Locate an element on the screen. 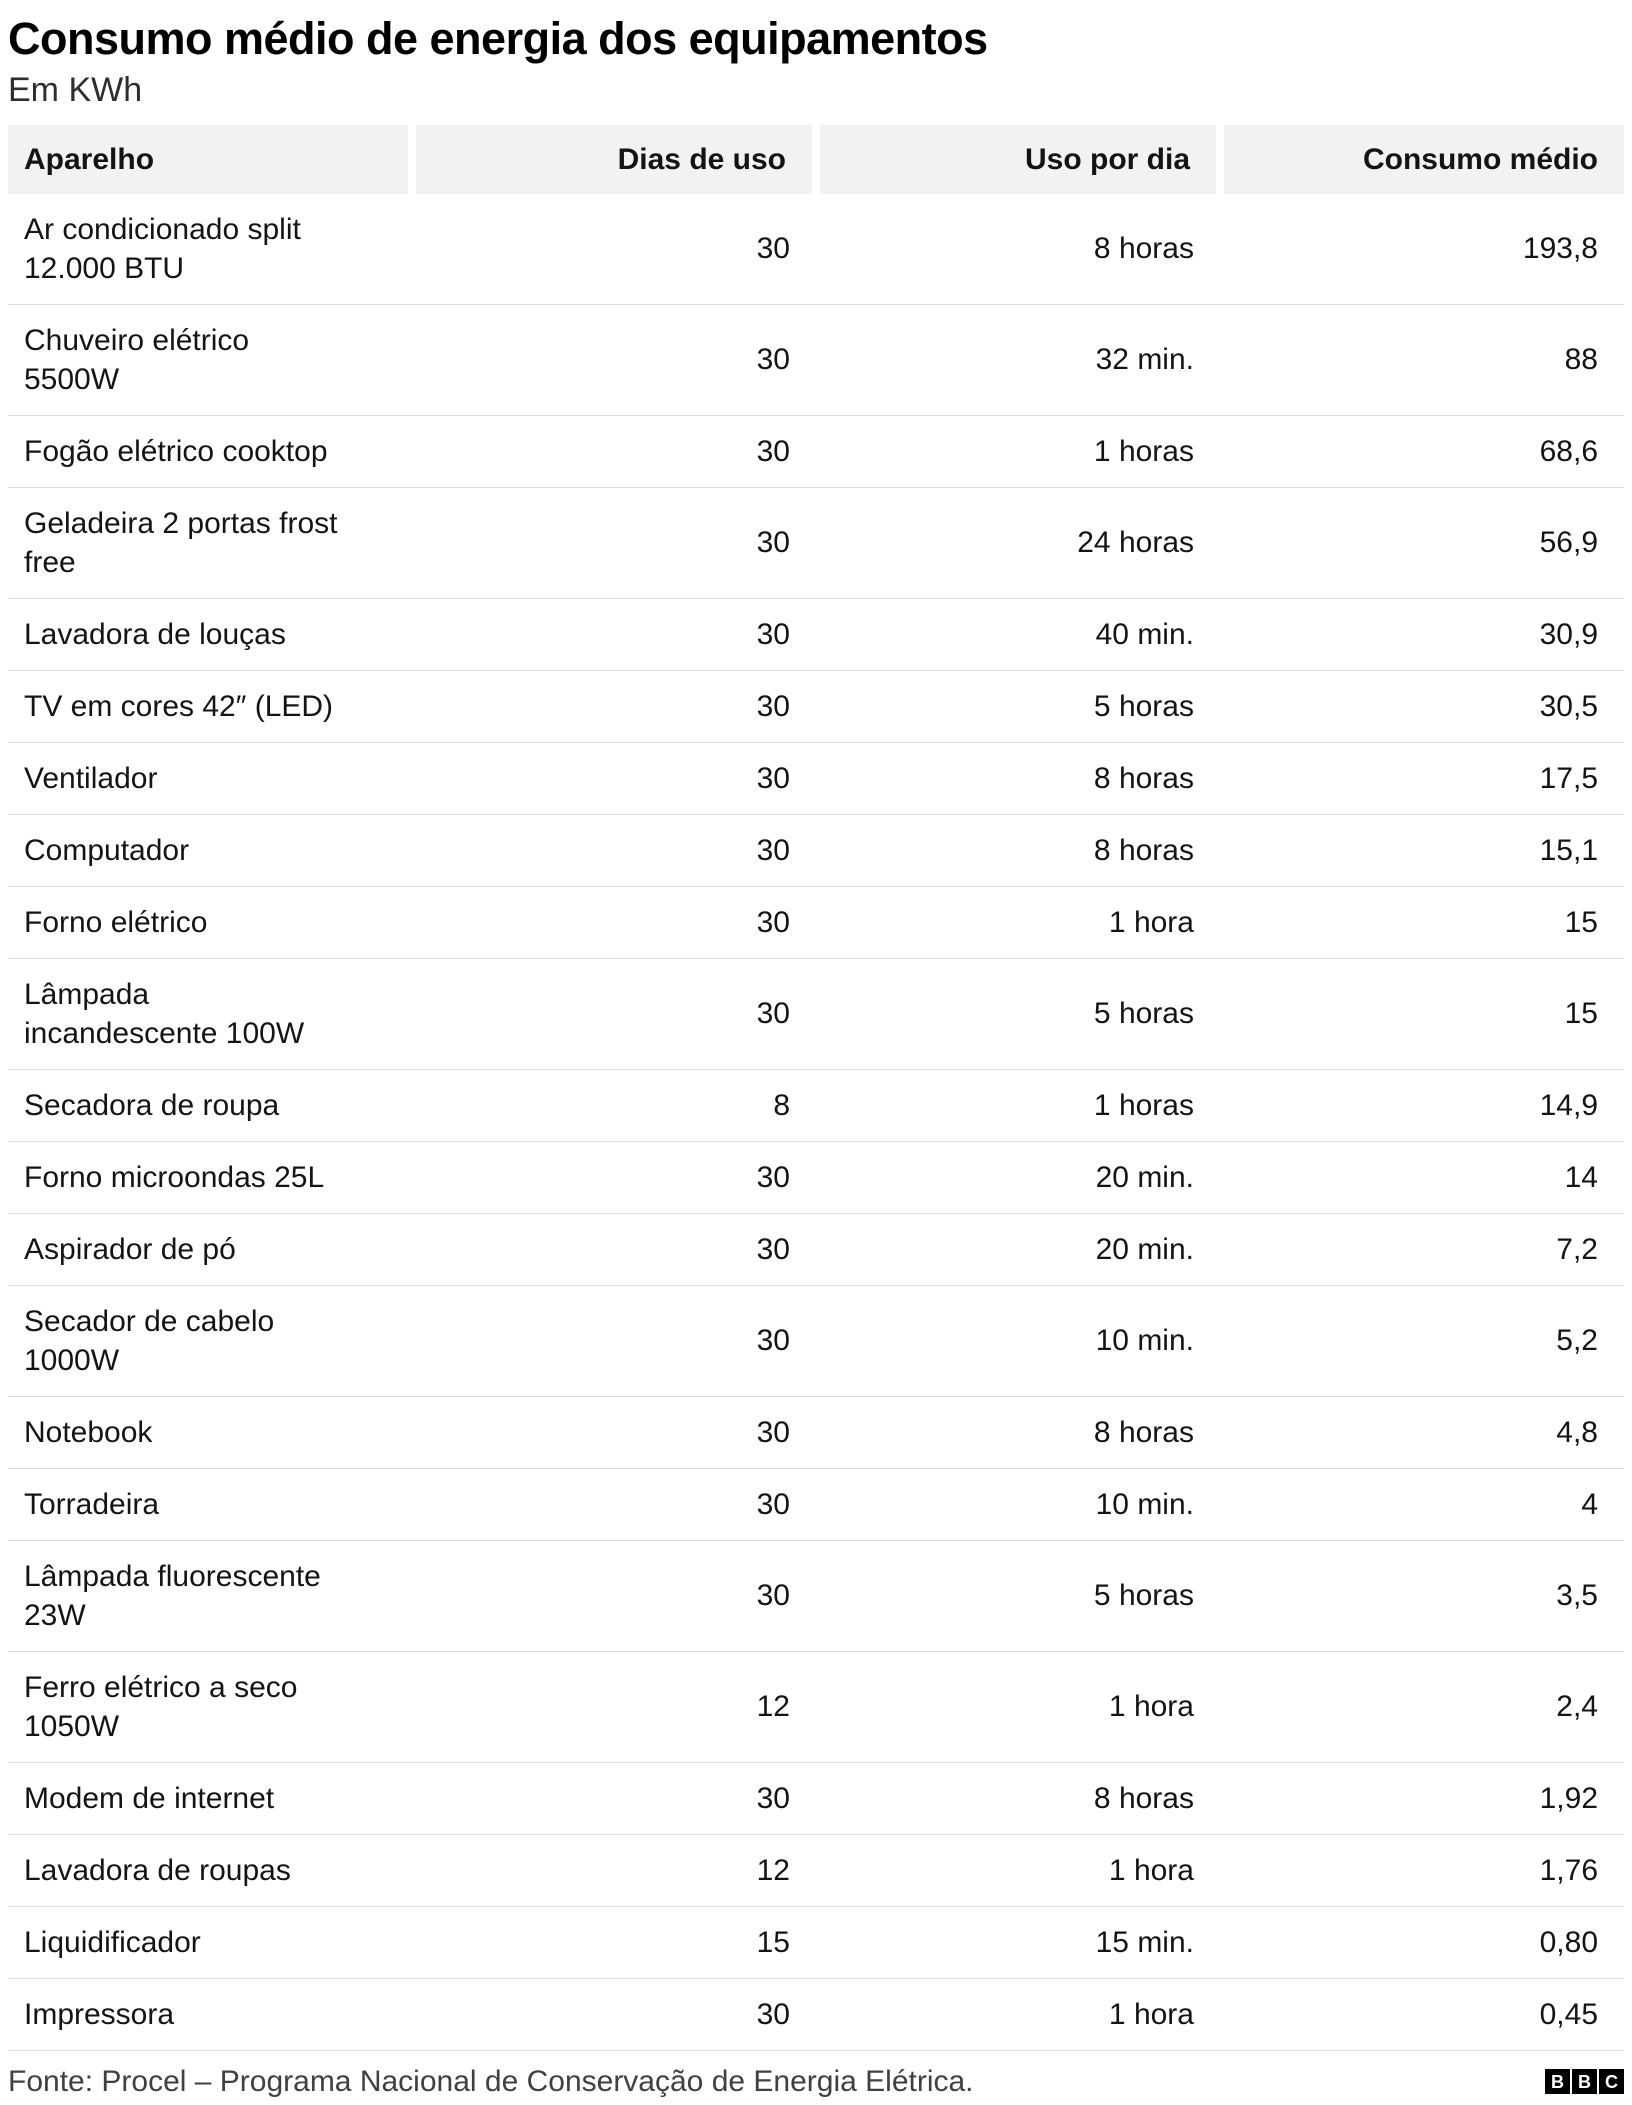  avg-consumption-cell: 1,76 is located at coordinates (1422, 1870).